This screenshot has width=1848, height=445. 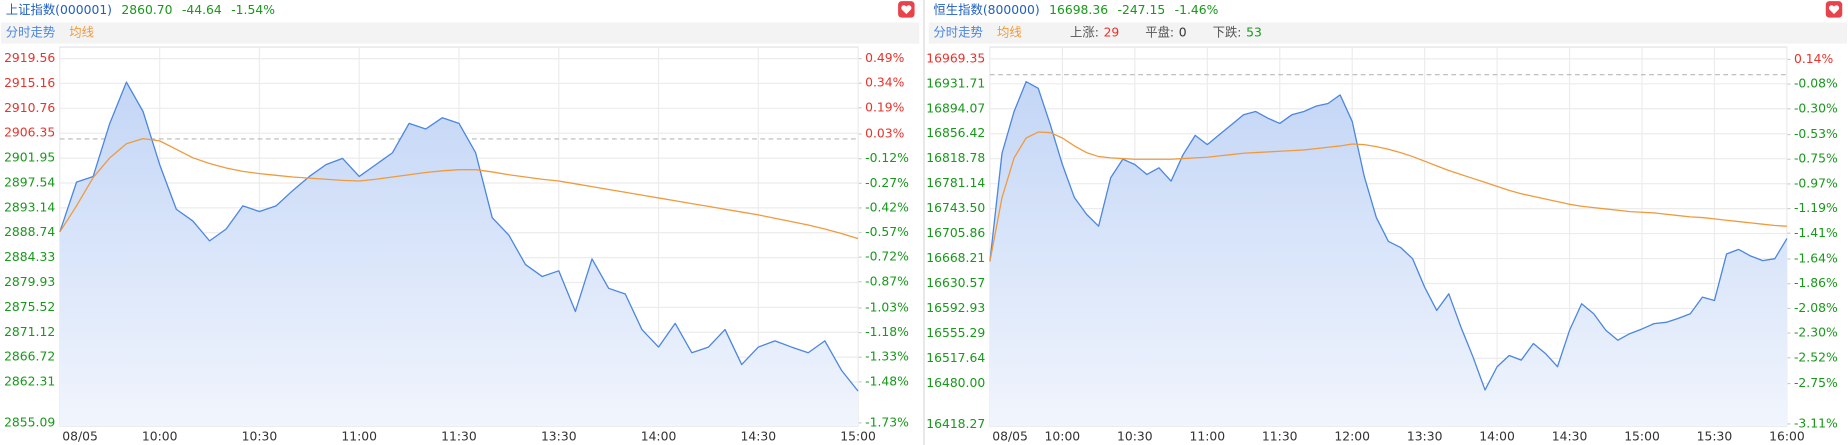 I want to click on stat-value: 53, so click(x=1254, y=32).